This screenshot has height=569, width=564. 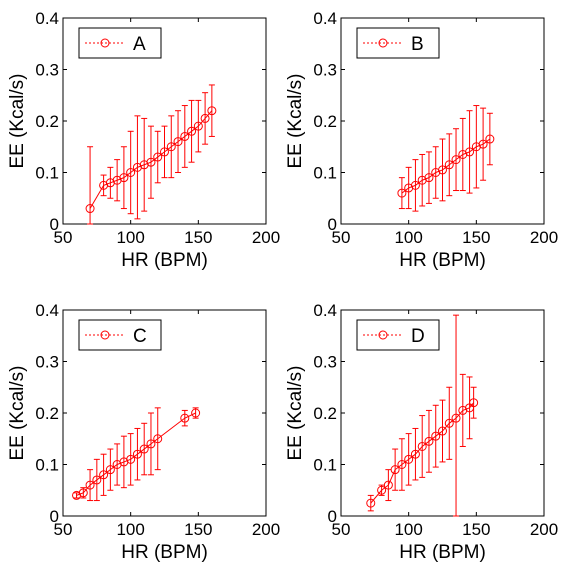 What do you see at coordinates (63, 237) in the screenshot?
I see `panel-a-x-tick-label: 50` at bounding box center [63, 237].